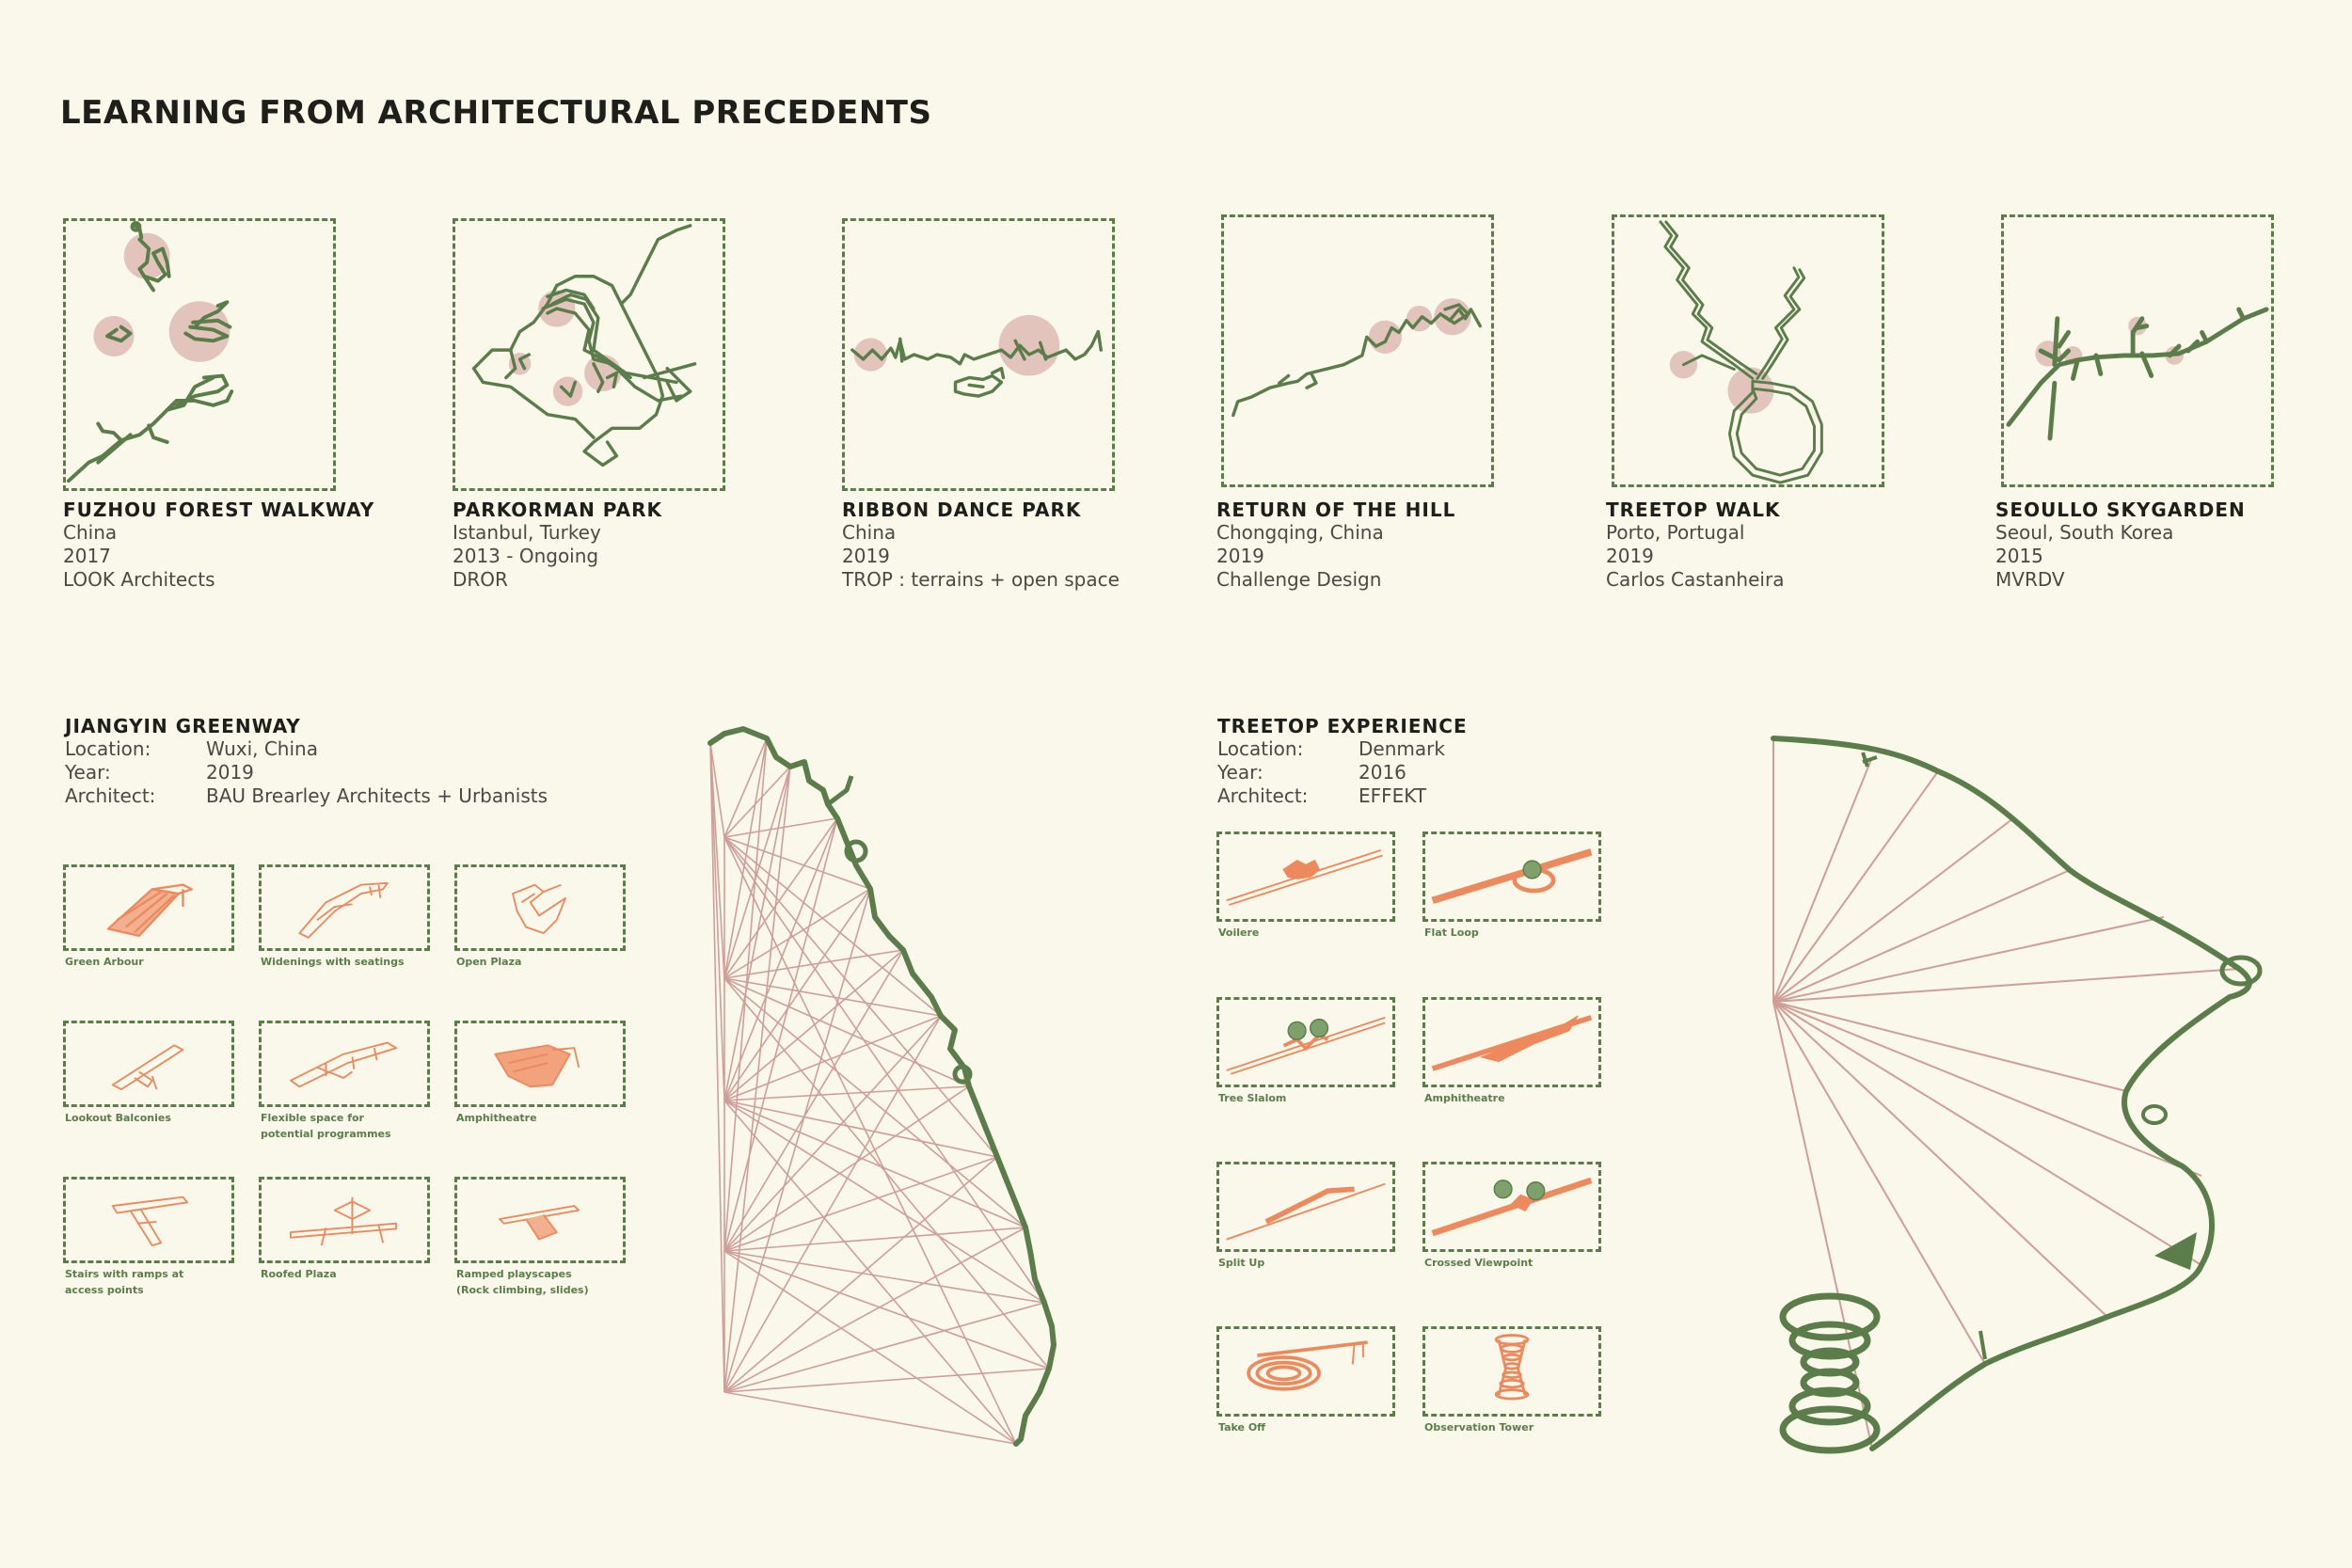 The width and height of the screenshot is (2352, 1568). What do you see at coordinates (1511, 877) in the screenshot?
I see `treetop-tile-flat-loop` at bounding box center [1511, 877].